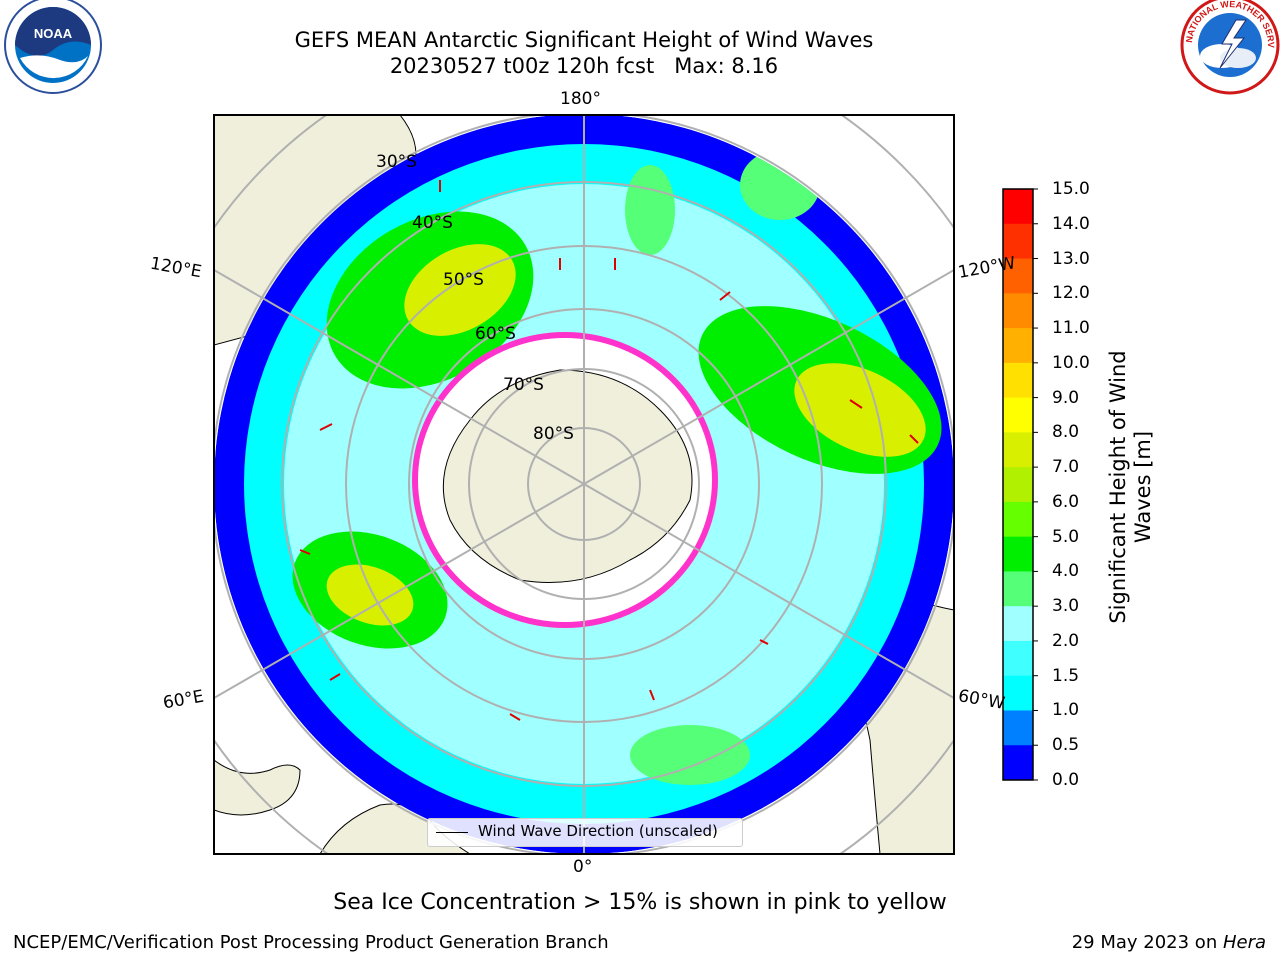  Describe the element at coordinates (53, 47) in the screenshot. I see `noaa-logo: NOAA` at that location.